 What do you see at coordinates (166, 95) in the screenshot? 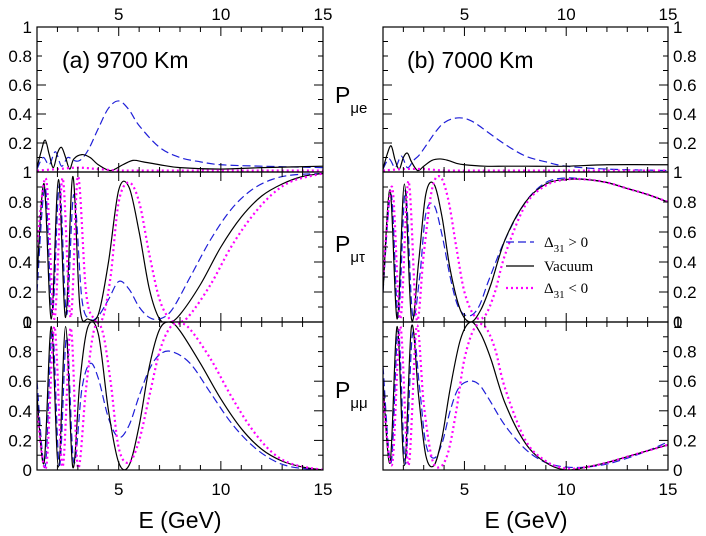
I see `panel-p-mu-e-a: 0.2 0.4 0.6 0.8 1` at bounding box center [166, 95].